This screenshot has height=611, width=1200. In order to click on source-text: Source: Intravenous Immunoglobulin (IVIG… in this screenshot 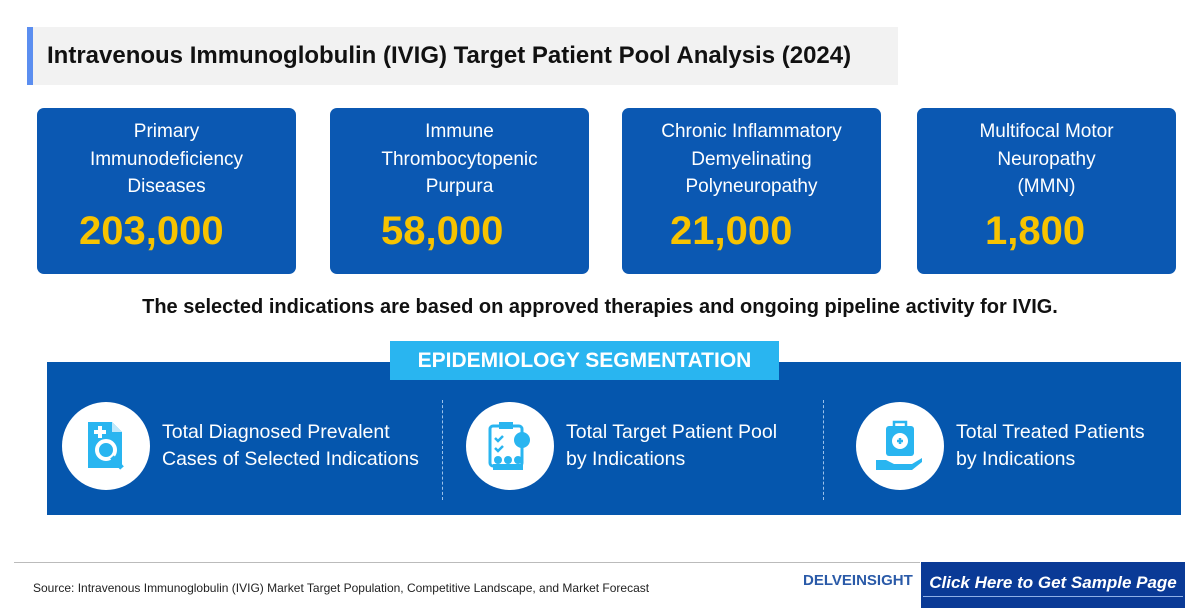, I will do `click(341, 588)`.